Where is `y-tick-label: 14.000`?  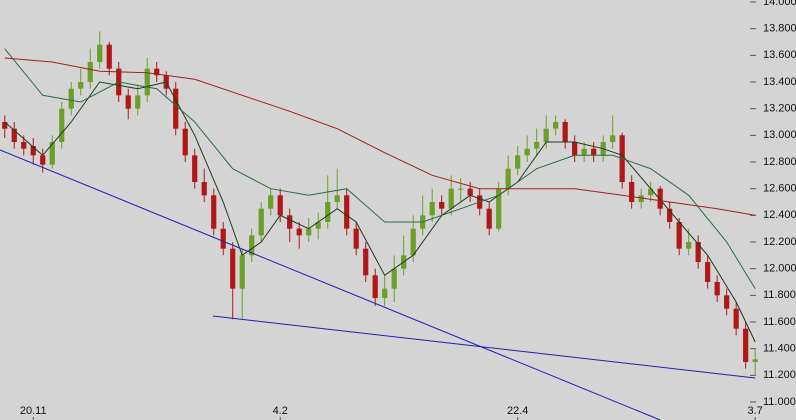 y-tick-label: 14.000 is located at coordinates (779, 4).